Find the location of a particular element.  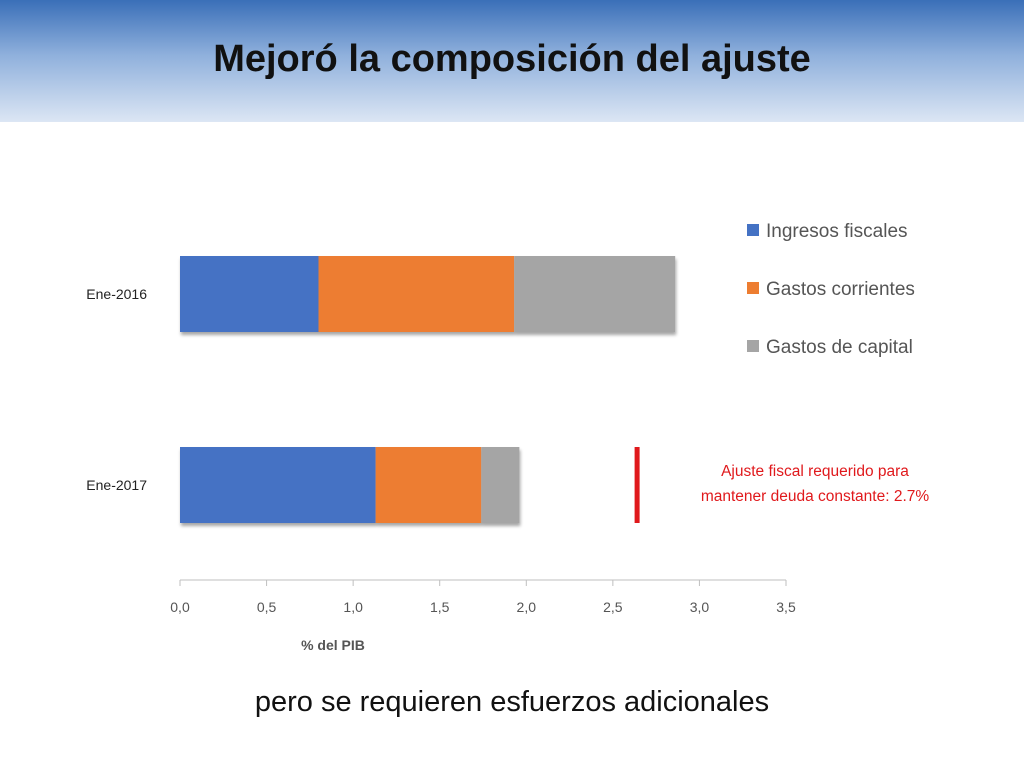

x-tick-label: 2,0 is located at coordinates (527, 607).